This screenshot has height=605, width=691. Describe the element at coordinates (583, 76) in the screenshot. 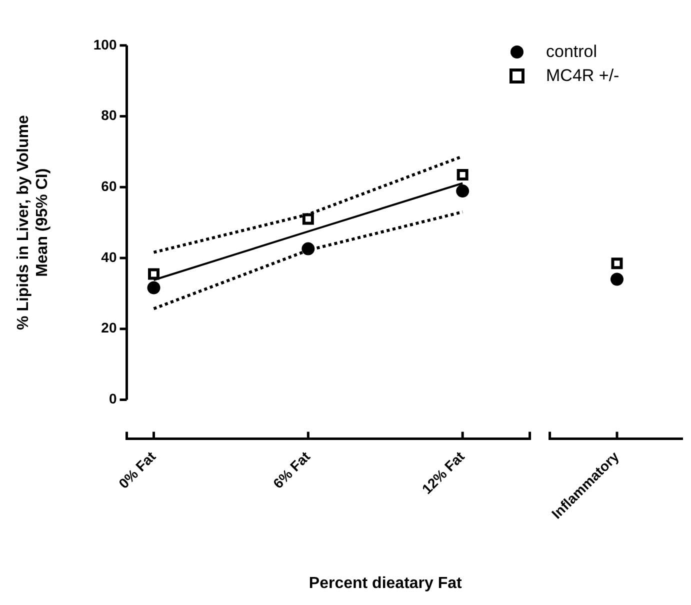

I see `legend-label: MC4R +/-` at that location.